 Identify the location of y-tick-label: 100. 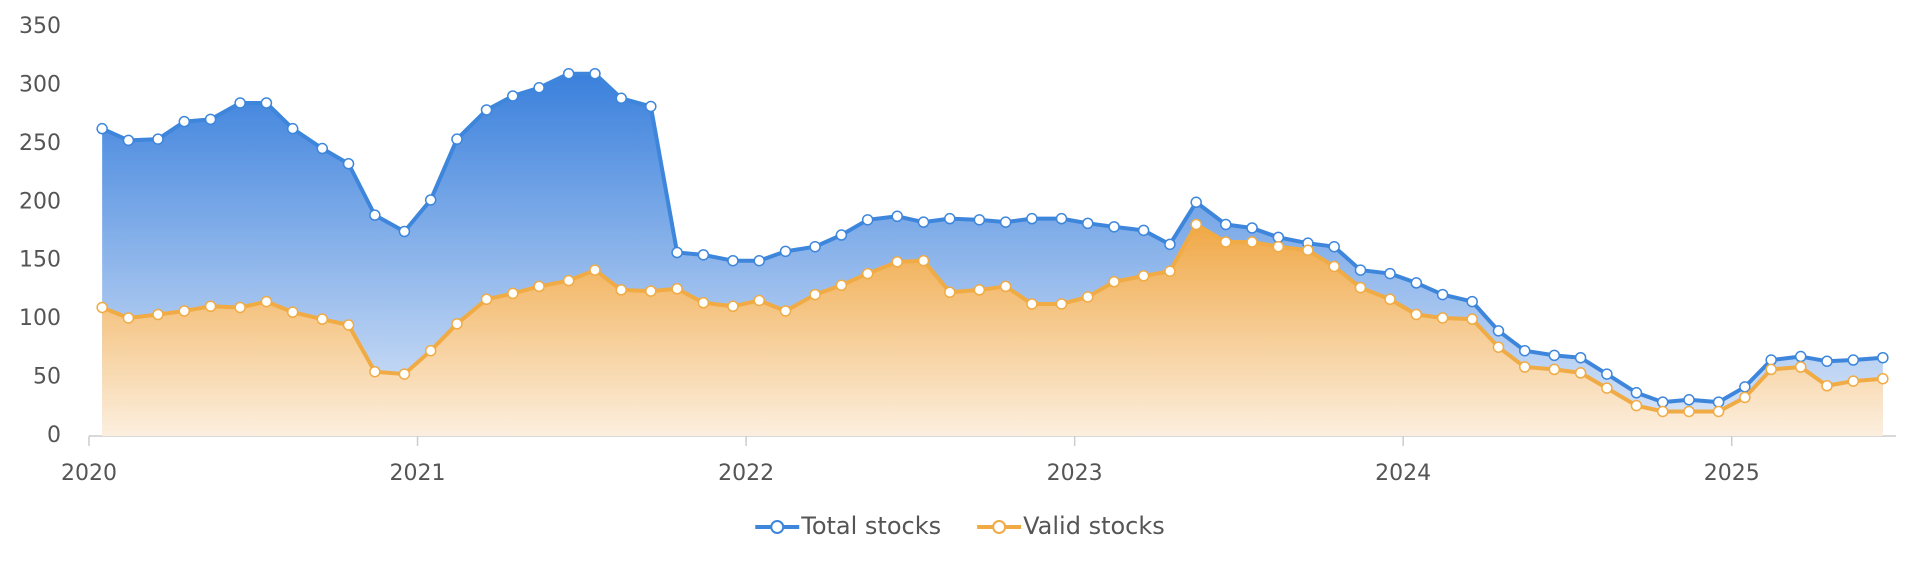
(40, 318).